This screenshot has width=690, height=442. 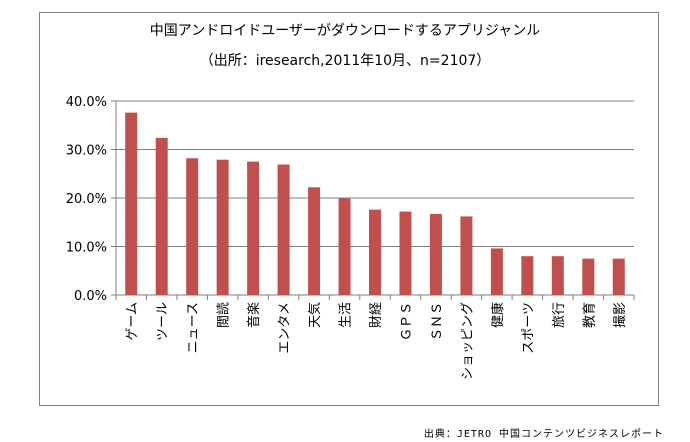 What do you see at coordinates (467, 341) in the screenshot?
I see `x-tick-label: ショッピング` at bounding box center [467, 341].